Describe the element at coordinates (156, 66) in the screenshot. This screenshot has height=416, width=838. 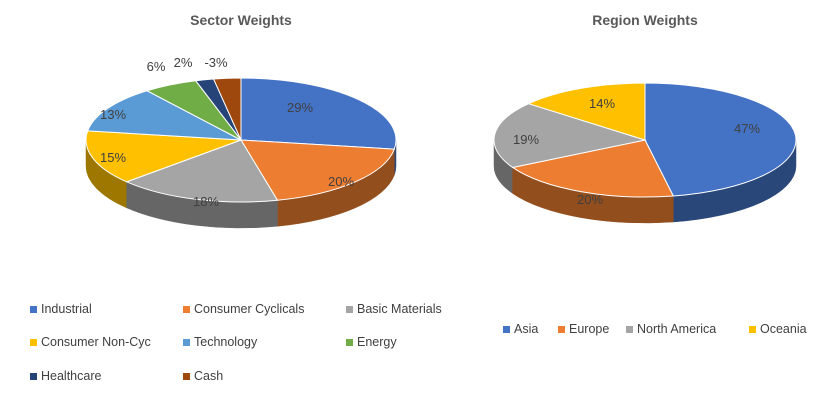
I see `sector-label-energy: 6%` at that location.